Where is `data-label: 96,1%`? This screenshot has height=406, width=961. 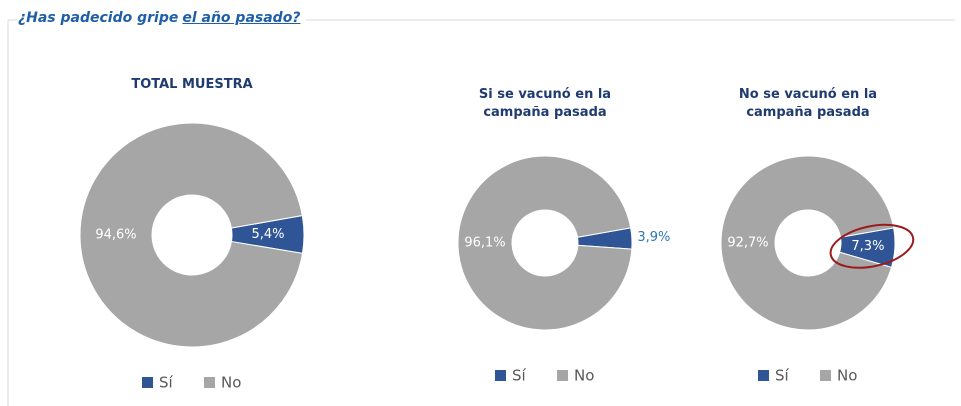 data-label: 96,1% is located at coordinates (484, 243).